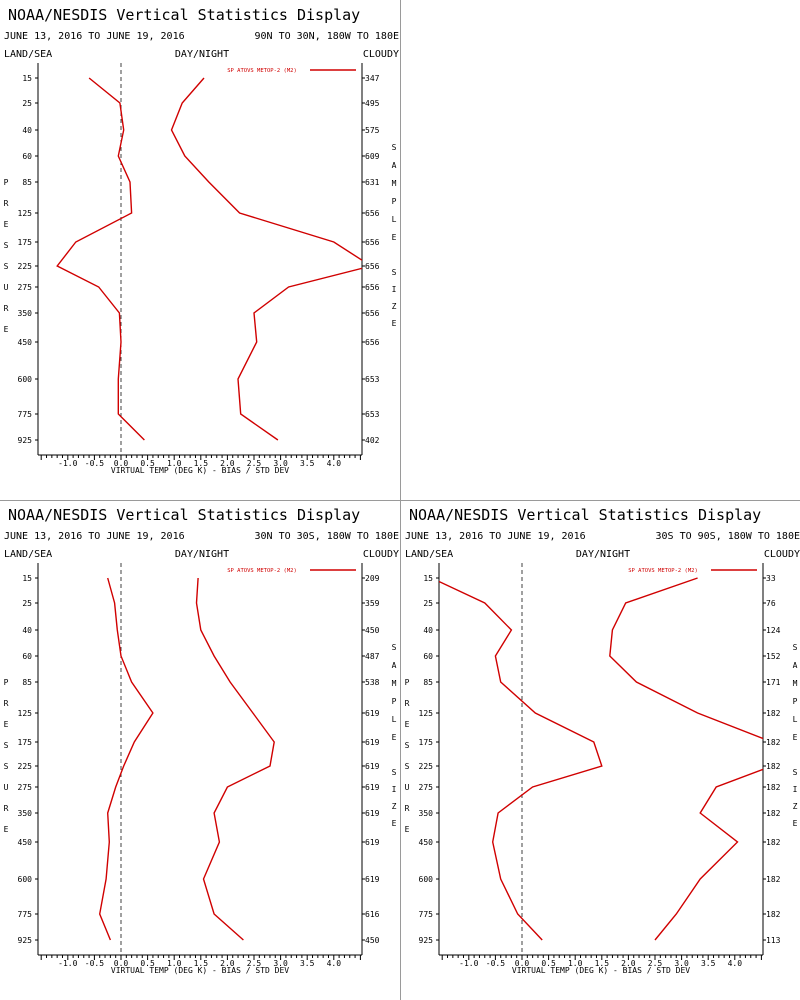 This screenshot has width=800, height=1000. What do you see at coordinates (6, 787) in the screenshot?
I see `y-axis-label-letter: U` at bounding box center [6, 787].